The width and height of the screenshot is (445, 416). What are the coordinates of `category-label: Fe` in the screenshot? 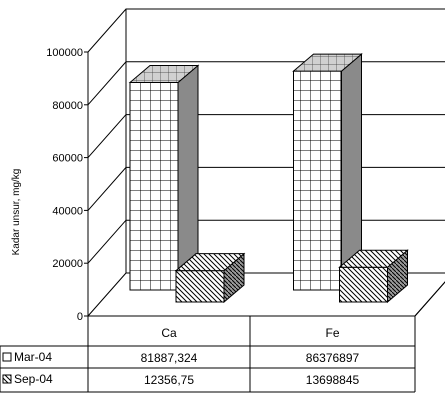 It's located at (332, 333).